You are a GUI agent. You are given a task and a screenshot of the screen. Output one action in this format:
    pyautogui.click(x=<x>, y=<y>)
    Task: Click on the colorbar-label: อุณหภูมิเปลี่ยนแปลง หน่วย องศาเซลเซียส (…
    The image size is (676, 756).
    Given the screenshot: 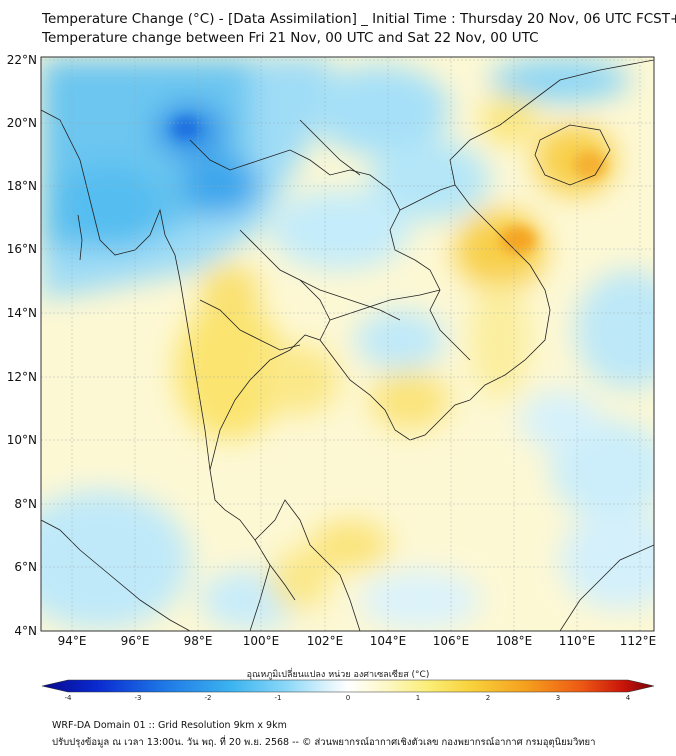 What is the action you would take?
    pyautogui.click(x=338, y=675)
    